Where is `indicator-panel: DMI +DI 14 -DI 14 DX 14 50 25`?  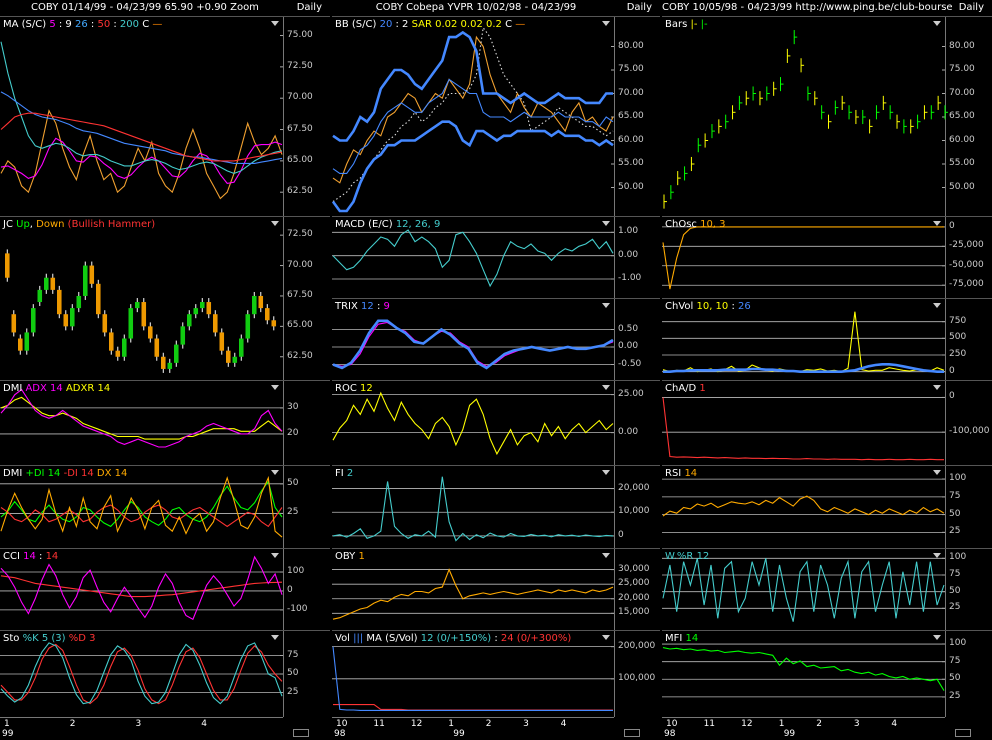 indicator-panel: DMI +DI 14 -DI 14 DX 14 50 25 is located at coordinates (165, 507).